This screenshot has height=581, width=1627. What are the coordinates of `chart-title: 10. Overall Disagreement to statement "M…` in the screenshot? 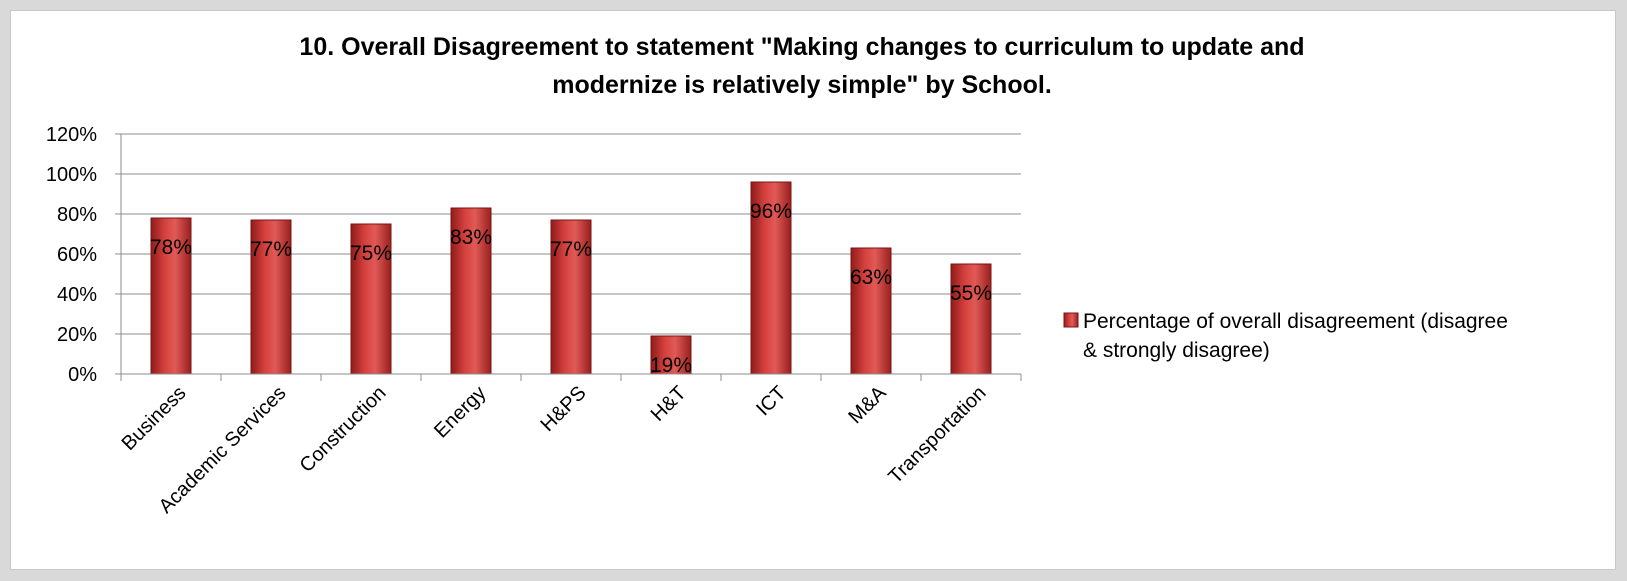 It's located at (801, 66).